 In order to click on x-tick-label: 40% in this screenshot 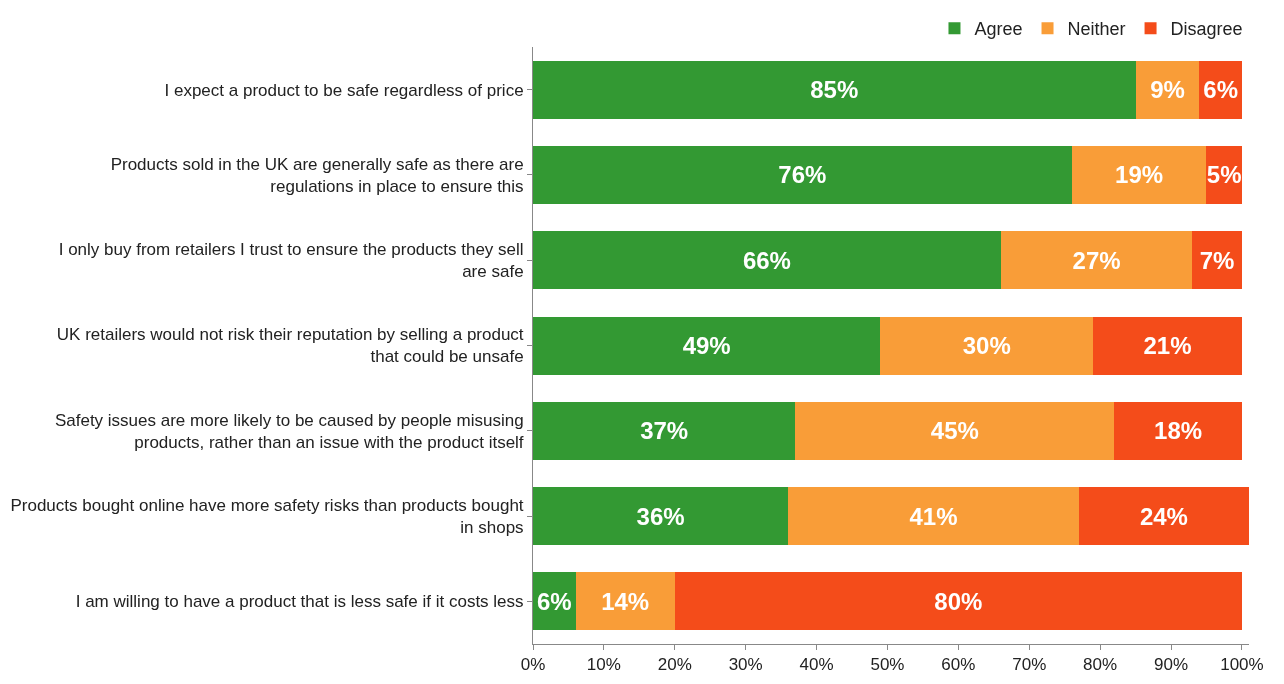, I will do `click(816, 665)`.